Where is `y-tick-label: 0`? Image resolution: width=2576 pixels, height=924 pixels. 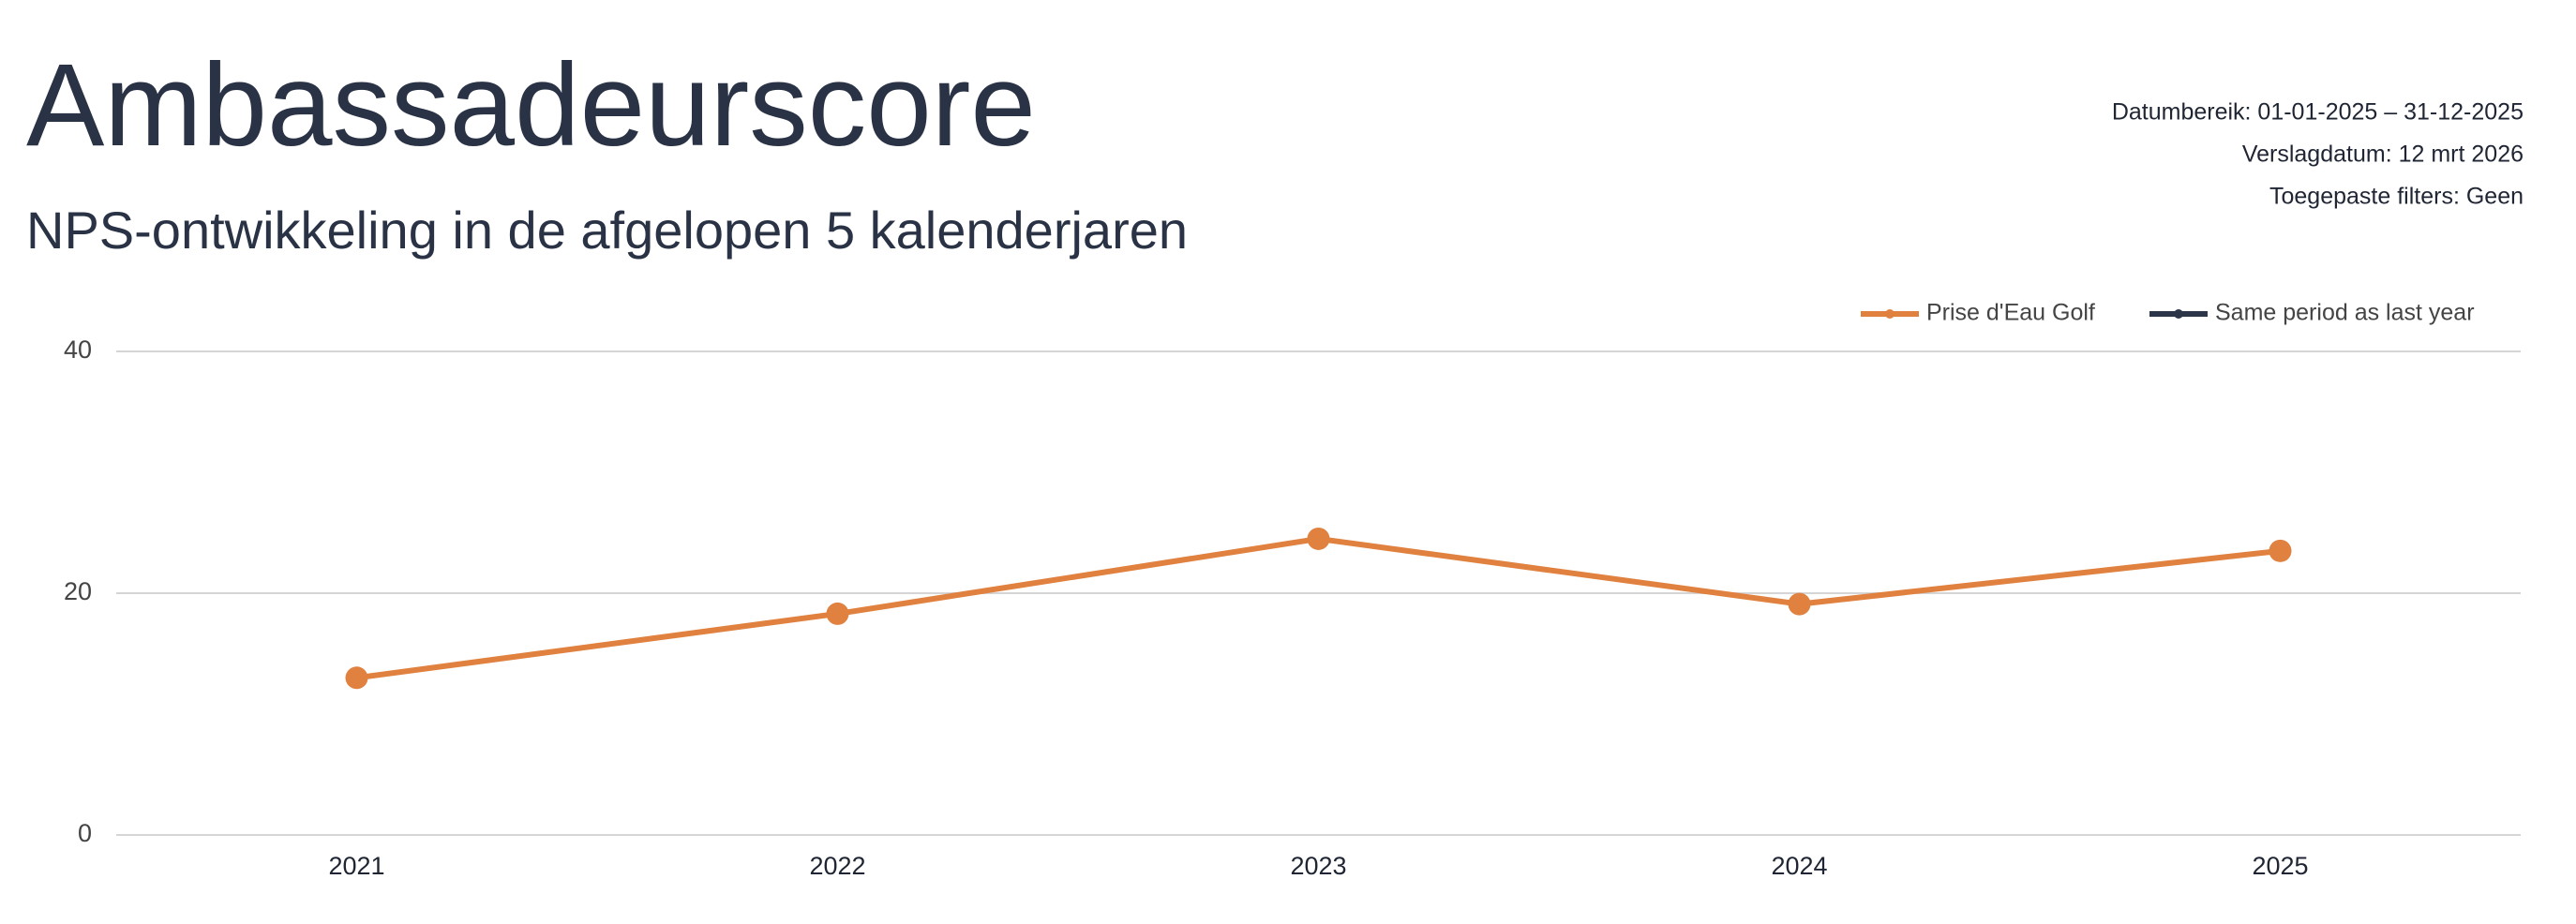
y-tick-label: 0 is located at coordinates (85, 833).